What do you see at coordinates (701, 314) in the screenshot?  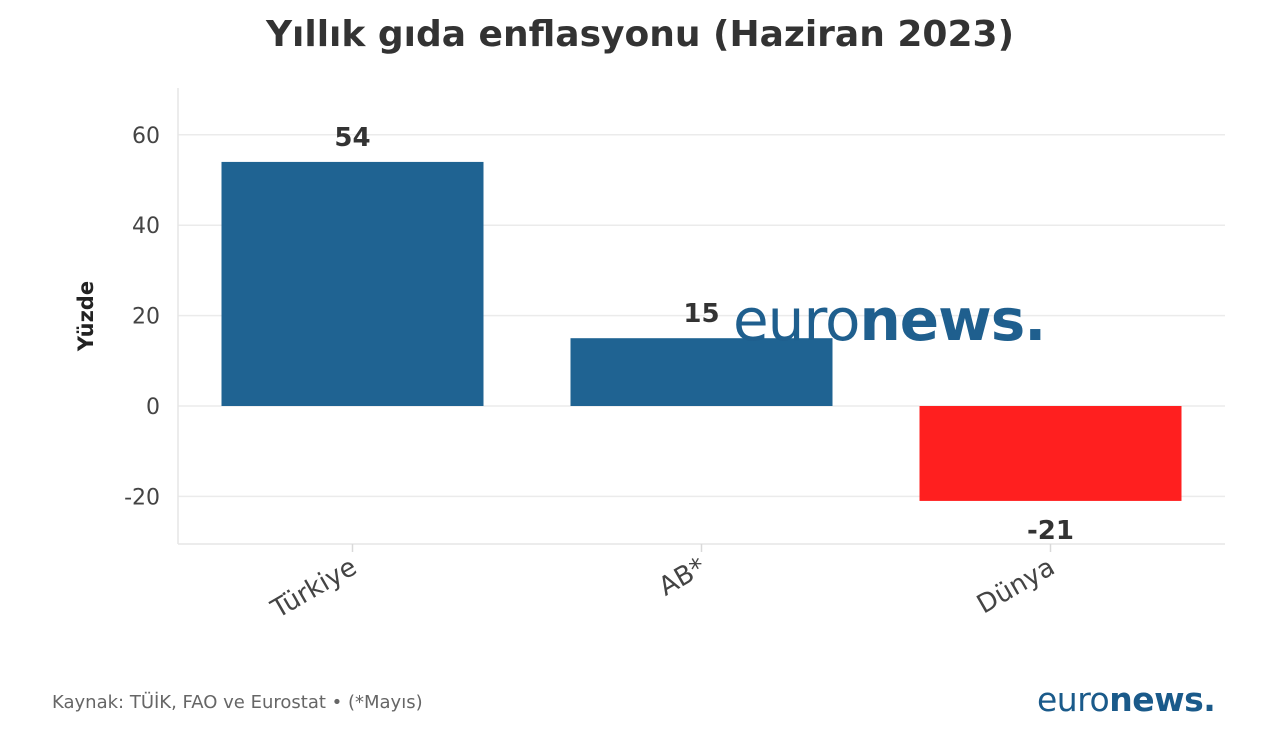 I see `data-label: 15` at bounding box center [701, 314].